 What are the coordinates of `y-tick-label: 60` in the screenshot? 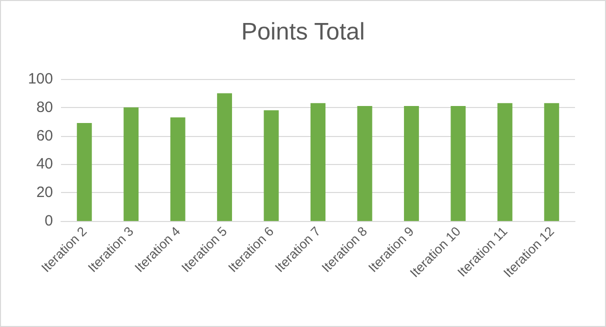 It's located at (44, 135).